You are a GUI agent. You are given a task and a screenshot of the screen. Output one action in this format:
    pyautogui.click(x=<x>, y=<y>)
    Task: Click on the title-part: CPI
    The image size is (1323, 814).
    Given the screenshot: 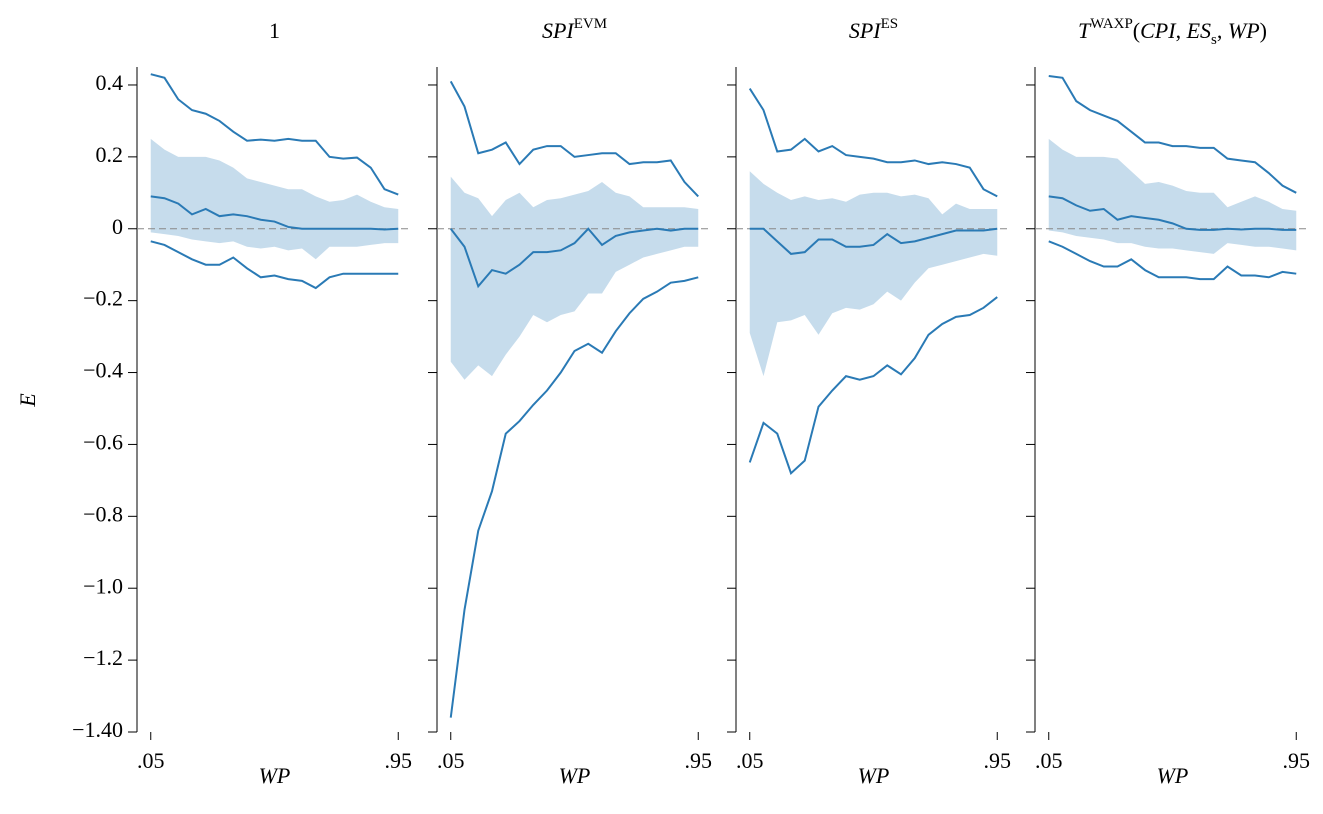 What is the action you would take?
    pyautogui.click(x=1158, y=30)
    